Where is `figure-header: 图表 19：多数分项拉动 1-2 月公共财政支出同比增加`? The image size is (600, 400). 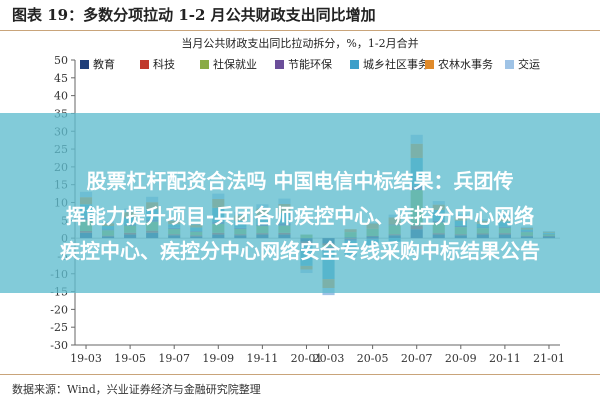 figure-header: 图表 19：多数分项拉动 1-2 月公共财政支出同比增加 is located at coordinates (300, 15).